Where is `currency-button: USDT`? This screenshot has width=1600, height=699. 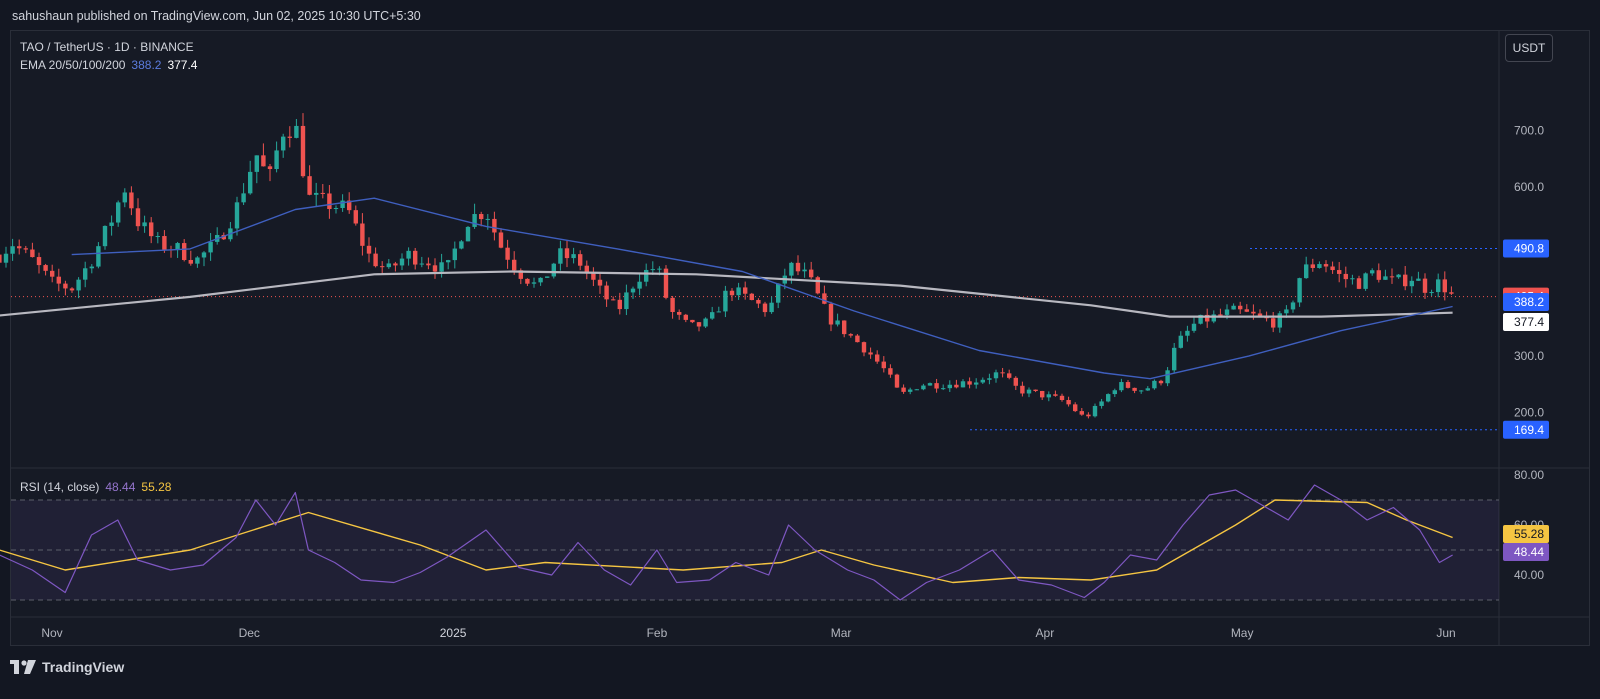 currency-button: USDT is located at coordinates (1529, 48).